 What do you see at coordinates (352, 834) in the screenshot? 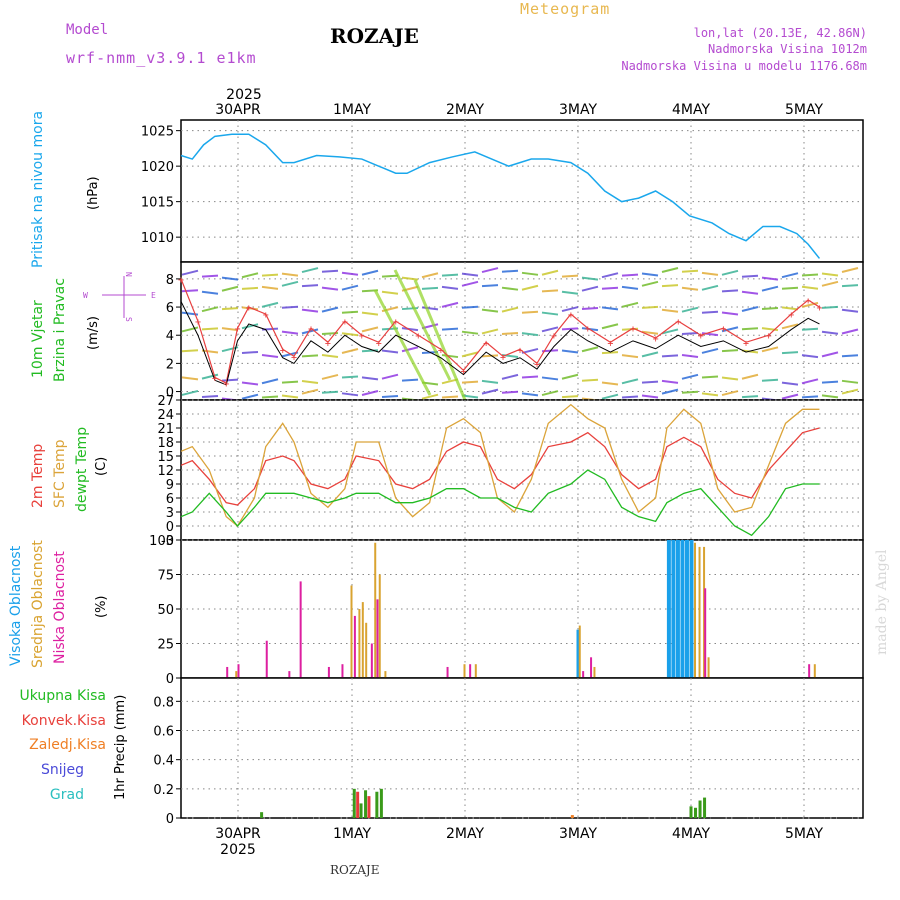
I see `bottom-date-label: 1MAY` at bounding box center [352, 834].